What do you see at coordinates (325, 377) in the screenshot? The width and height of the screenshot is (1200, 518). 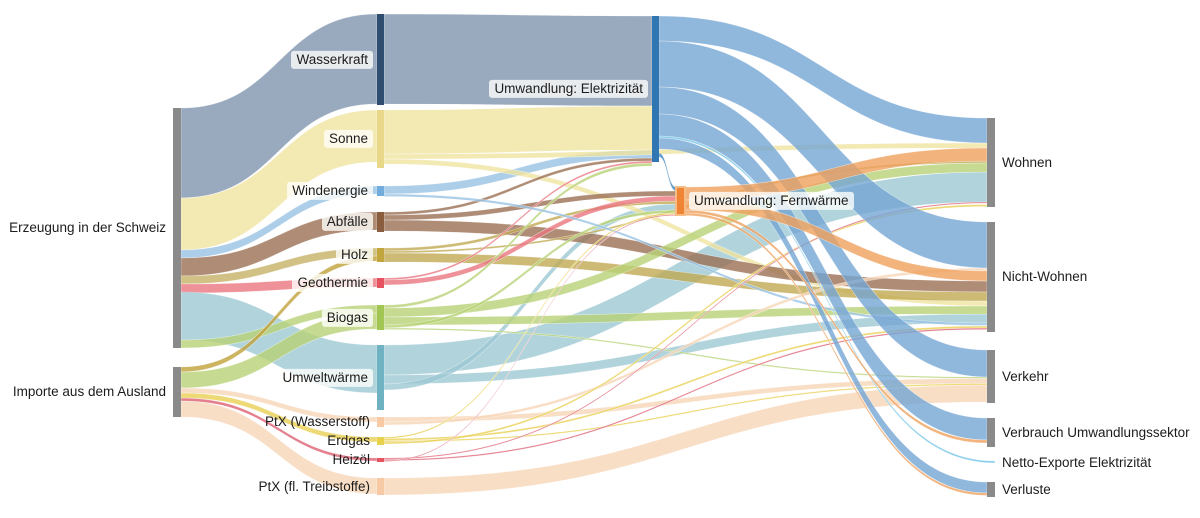 I see `node-label-umweltwaerme: Umweltwärme` at bounding box center [325, 377].